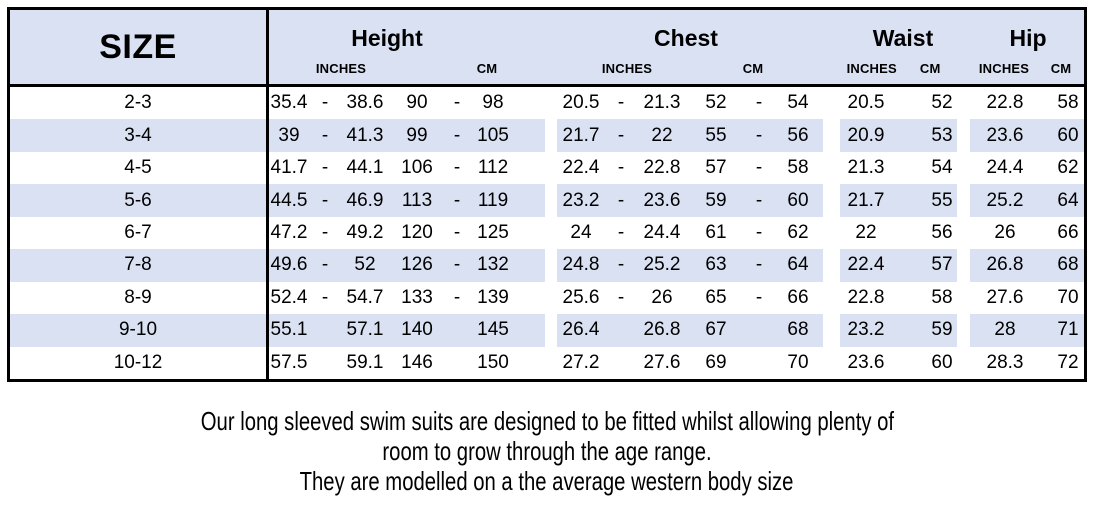  Describe the element at coordinates (365, 265) in the screenshot. I see `height-inches-max: 52` at that location.